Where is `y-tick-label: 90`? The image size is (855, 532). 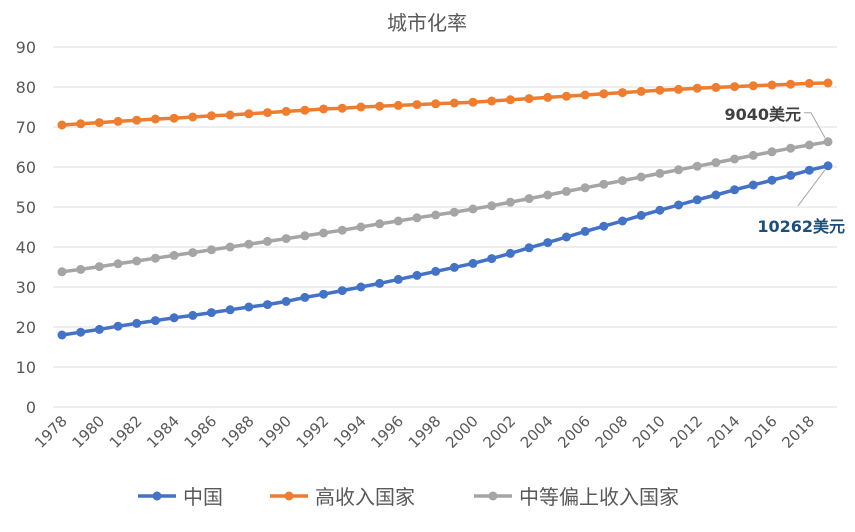
y-tick-label: 90 is located at coordinates (26, 47).